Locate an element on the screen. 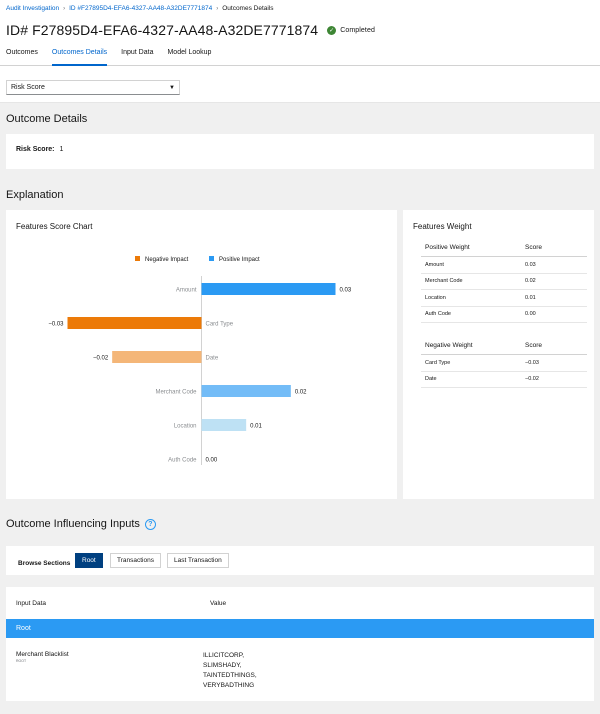 Image resolution: width=600 pixels, height=714 pixels. chart-category-label: Amount is located at coordinates (186, 291).